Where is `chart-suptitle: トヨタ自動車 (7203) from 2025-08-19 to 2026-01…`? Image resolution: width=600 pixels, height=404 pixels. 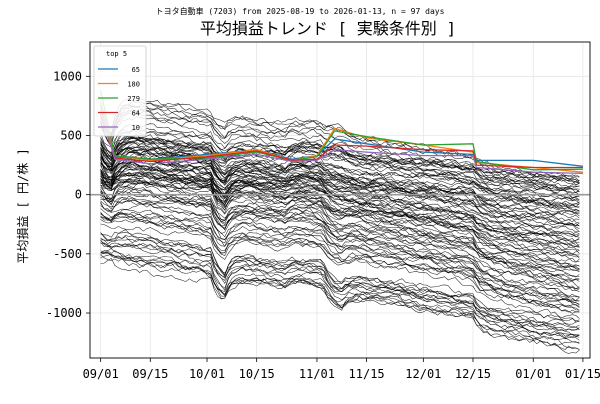 chart-suptitle: トヨタ自動車 (7203) from 2025-08-19 to 2026-01… is located at coordinates (300, 11).